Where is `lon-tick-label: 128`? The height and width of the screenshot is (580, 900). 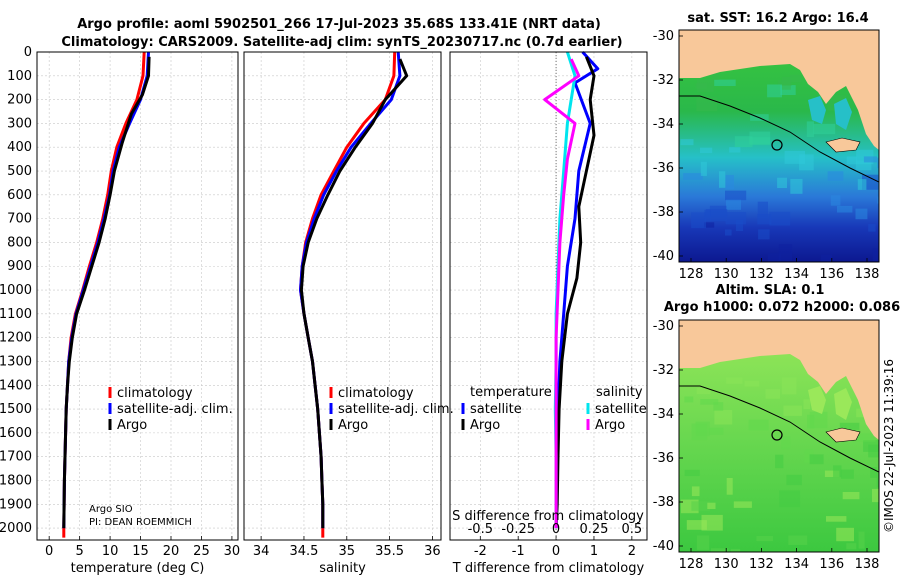
lon-tick-label: 128 is located at coordinates (691, 564).